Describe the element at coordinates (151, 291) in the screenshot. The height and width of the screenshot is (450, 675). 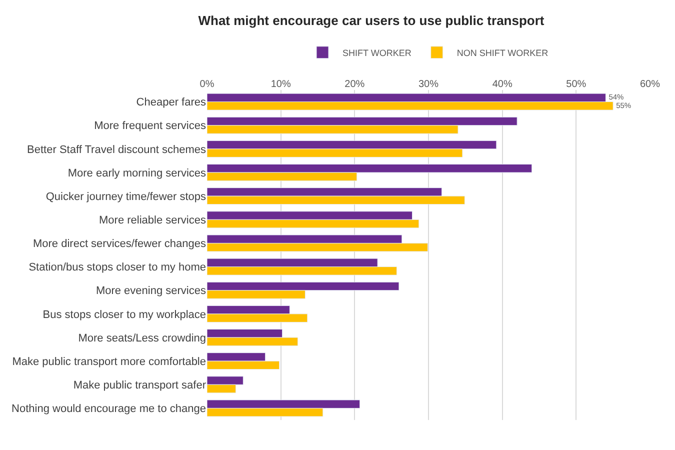
I see `y-tick-label: More evening services` at that location.